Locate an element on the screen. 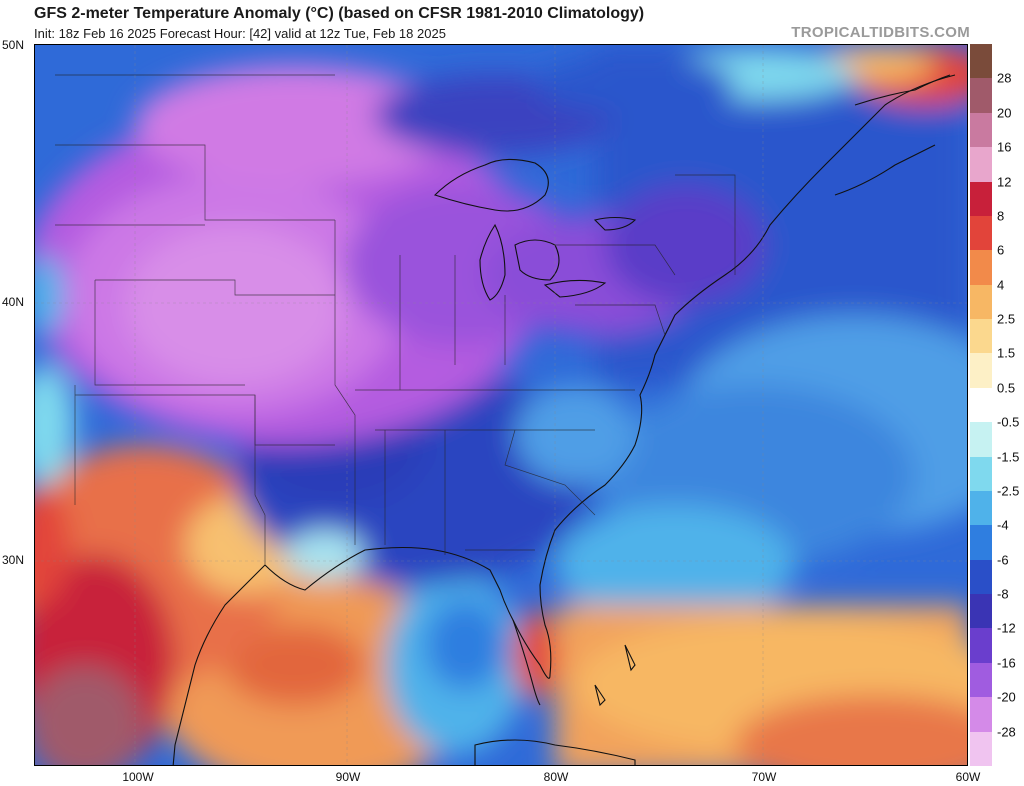  colorbar-label: 16 is located at coordinates (1004, 147).